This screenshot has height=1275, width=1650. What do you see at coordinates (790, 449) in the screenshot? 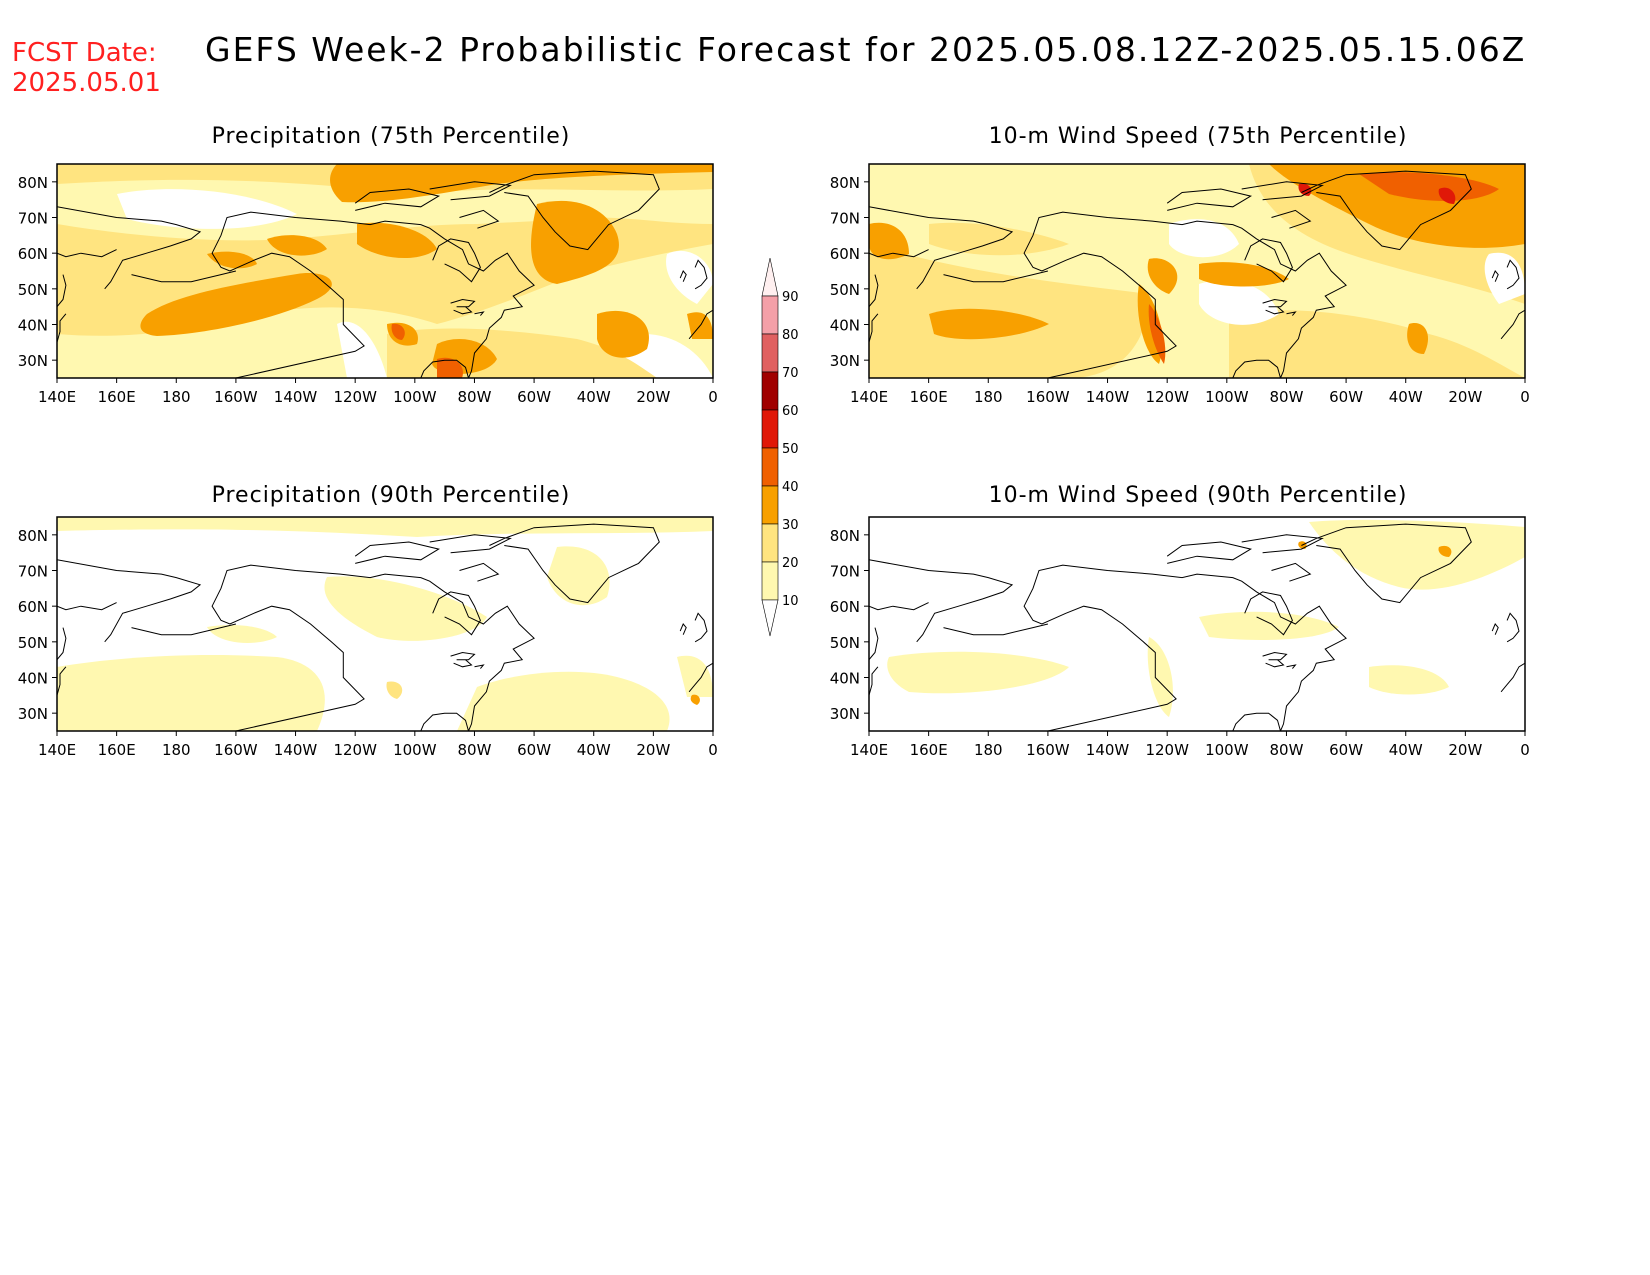
I see `colorbar-label: 50` at bounding box center [790, 449].